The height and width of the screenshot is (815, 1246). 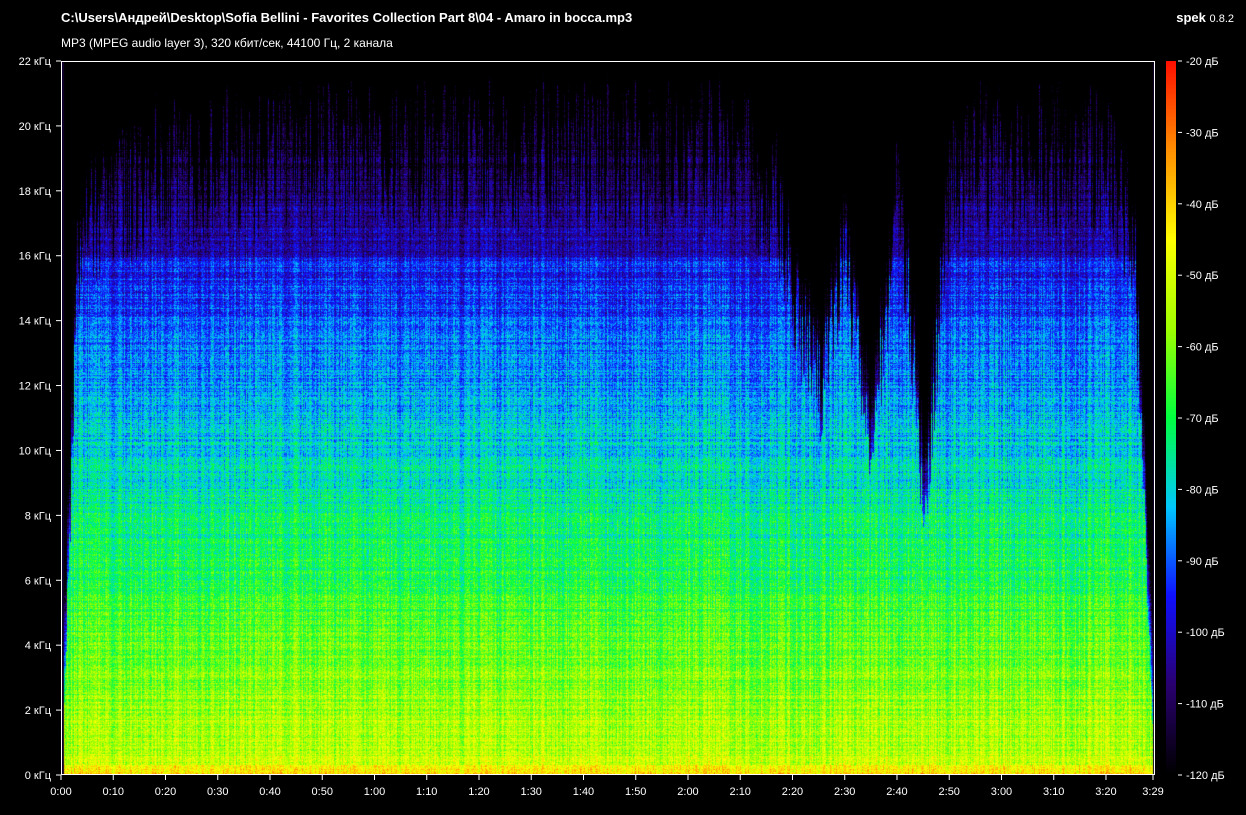 What do you see at coordinates (38, 646) in the screenshot?
I see `y-tick-label: 4 кГц` at bounding box center [38, 646].